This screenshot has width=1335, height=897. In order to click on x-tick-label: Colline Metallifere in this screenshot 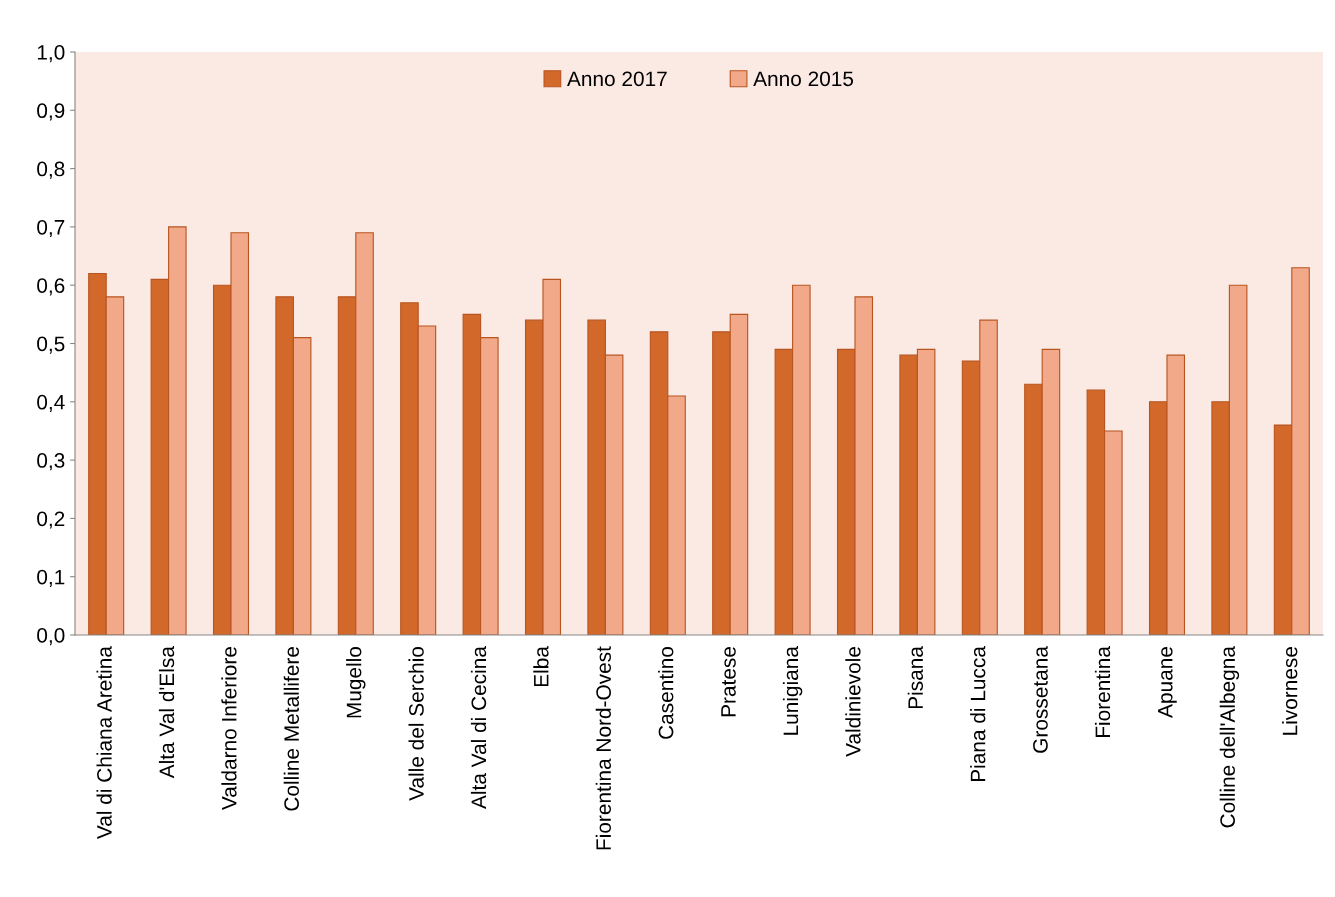, I will do `click(291, 729)`.